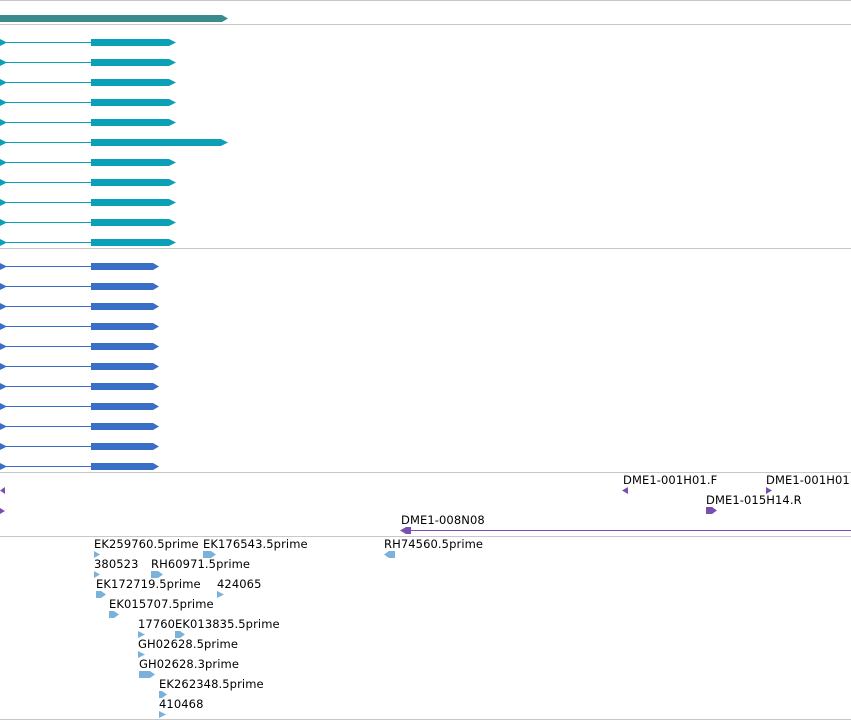  I want to click on est-label: 424065, so click(239, 584).